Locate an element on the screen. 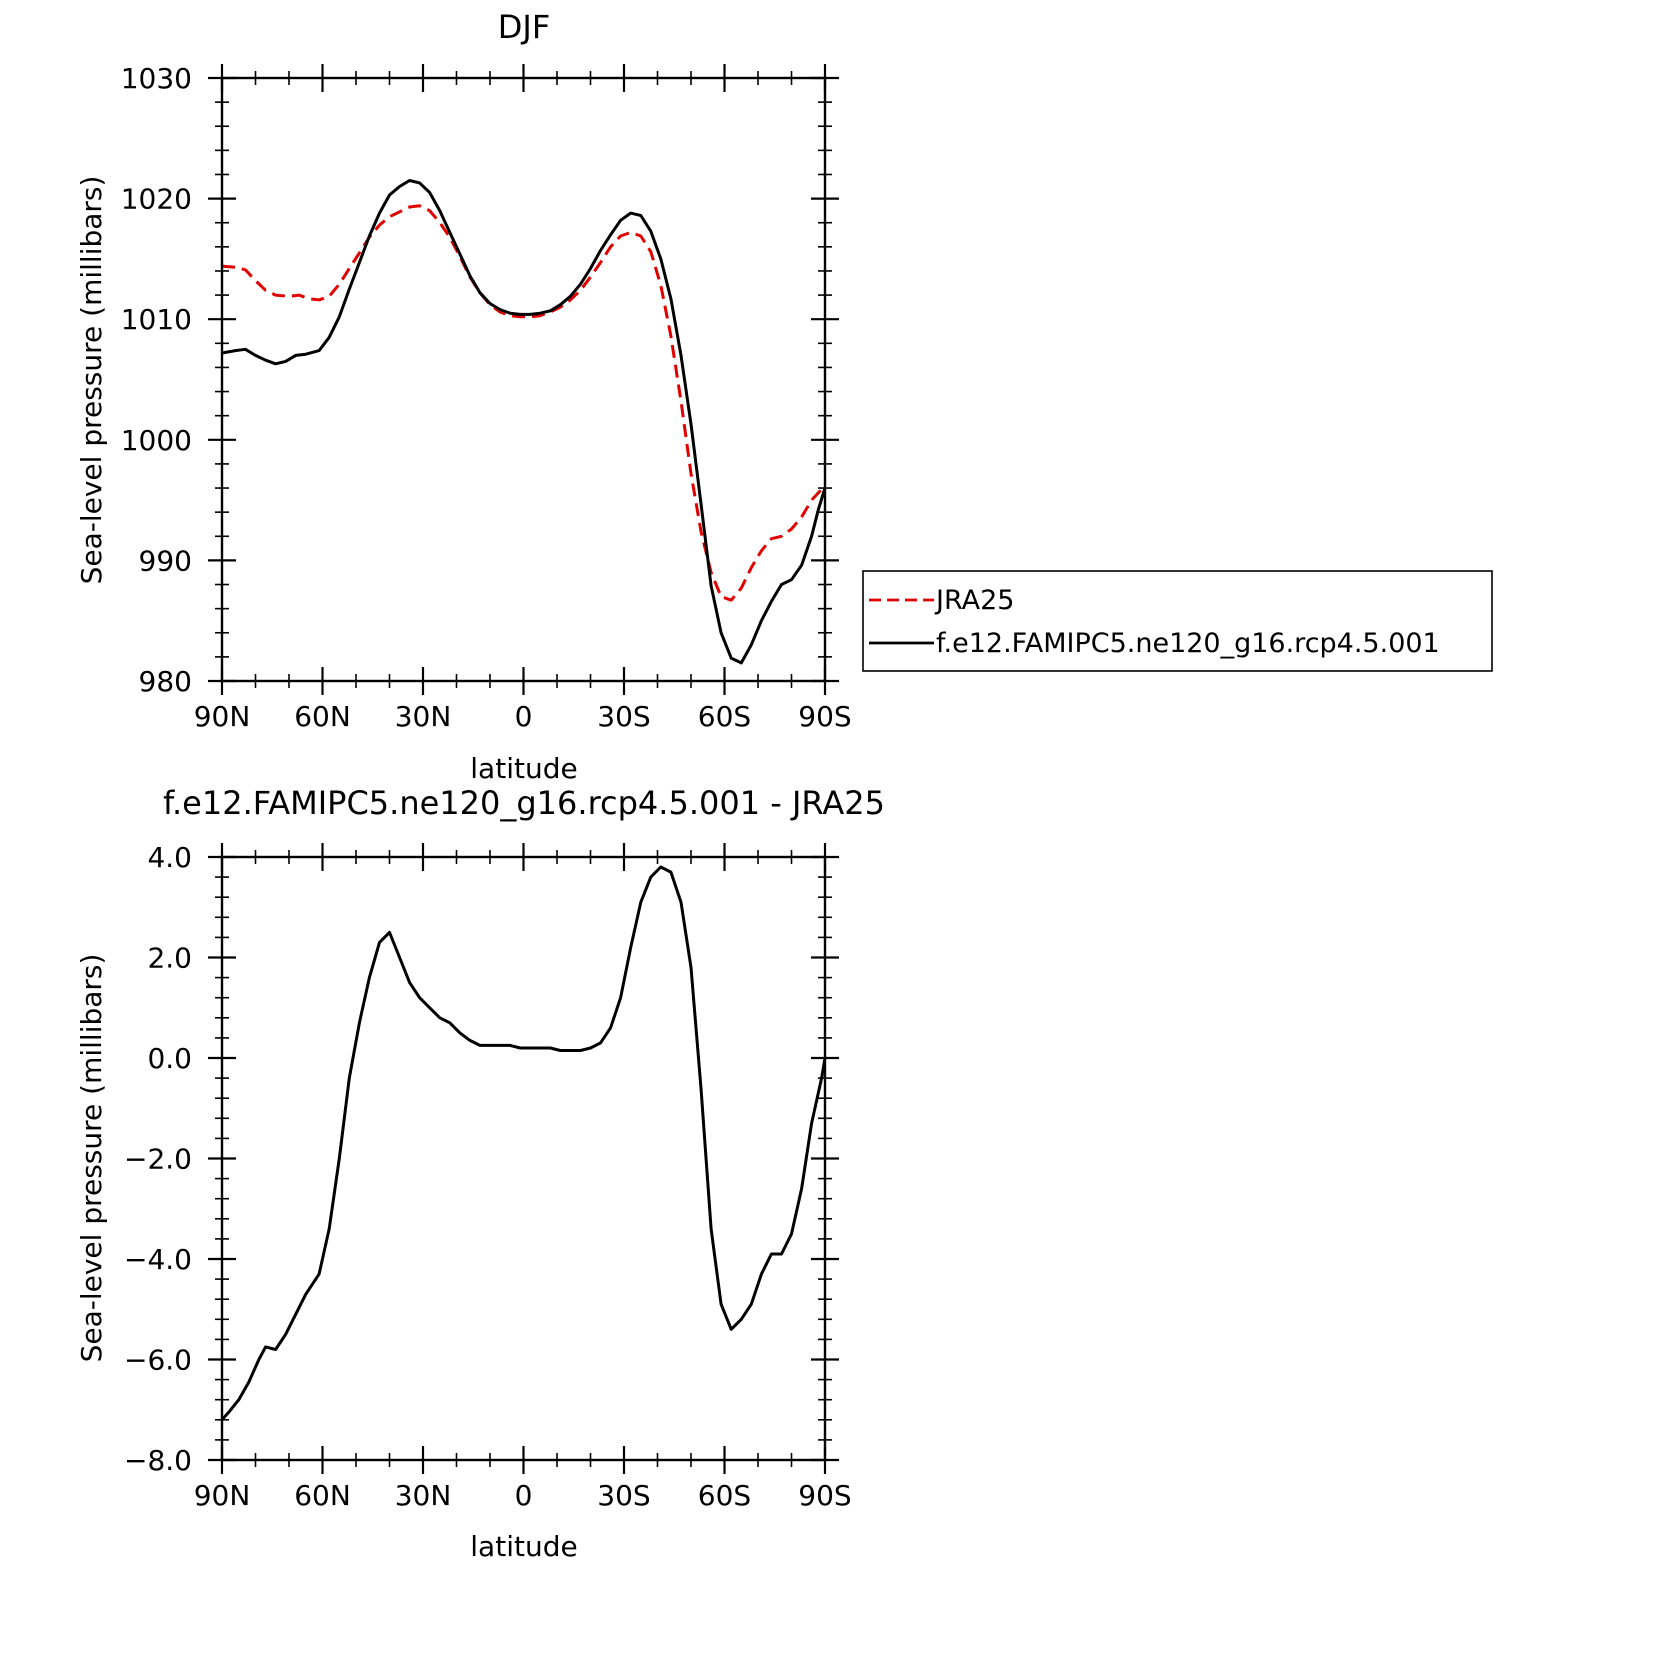 Image resolution: width=1658 pixels, height=1658 pixels. bottom-plot-frame is located at coordinates (523, 1158).